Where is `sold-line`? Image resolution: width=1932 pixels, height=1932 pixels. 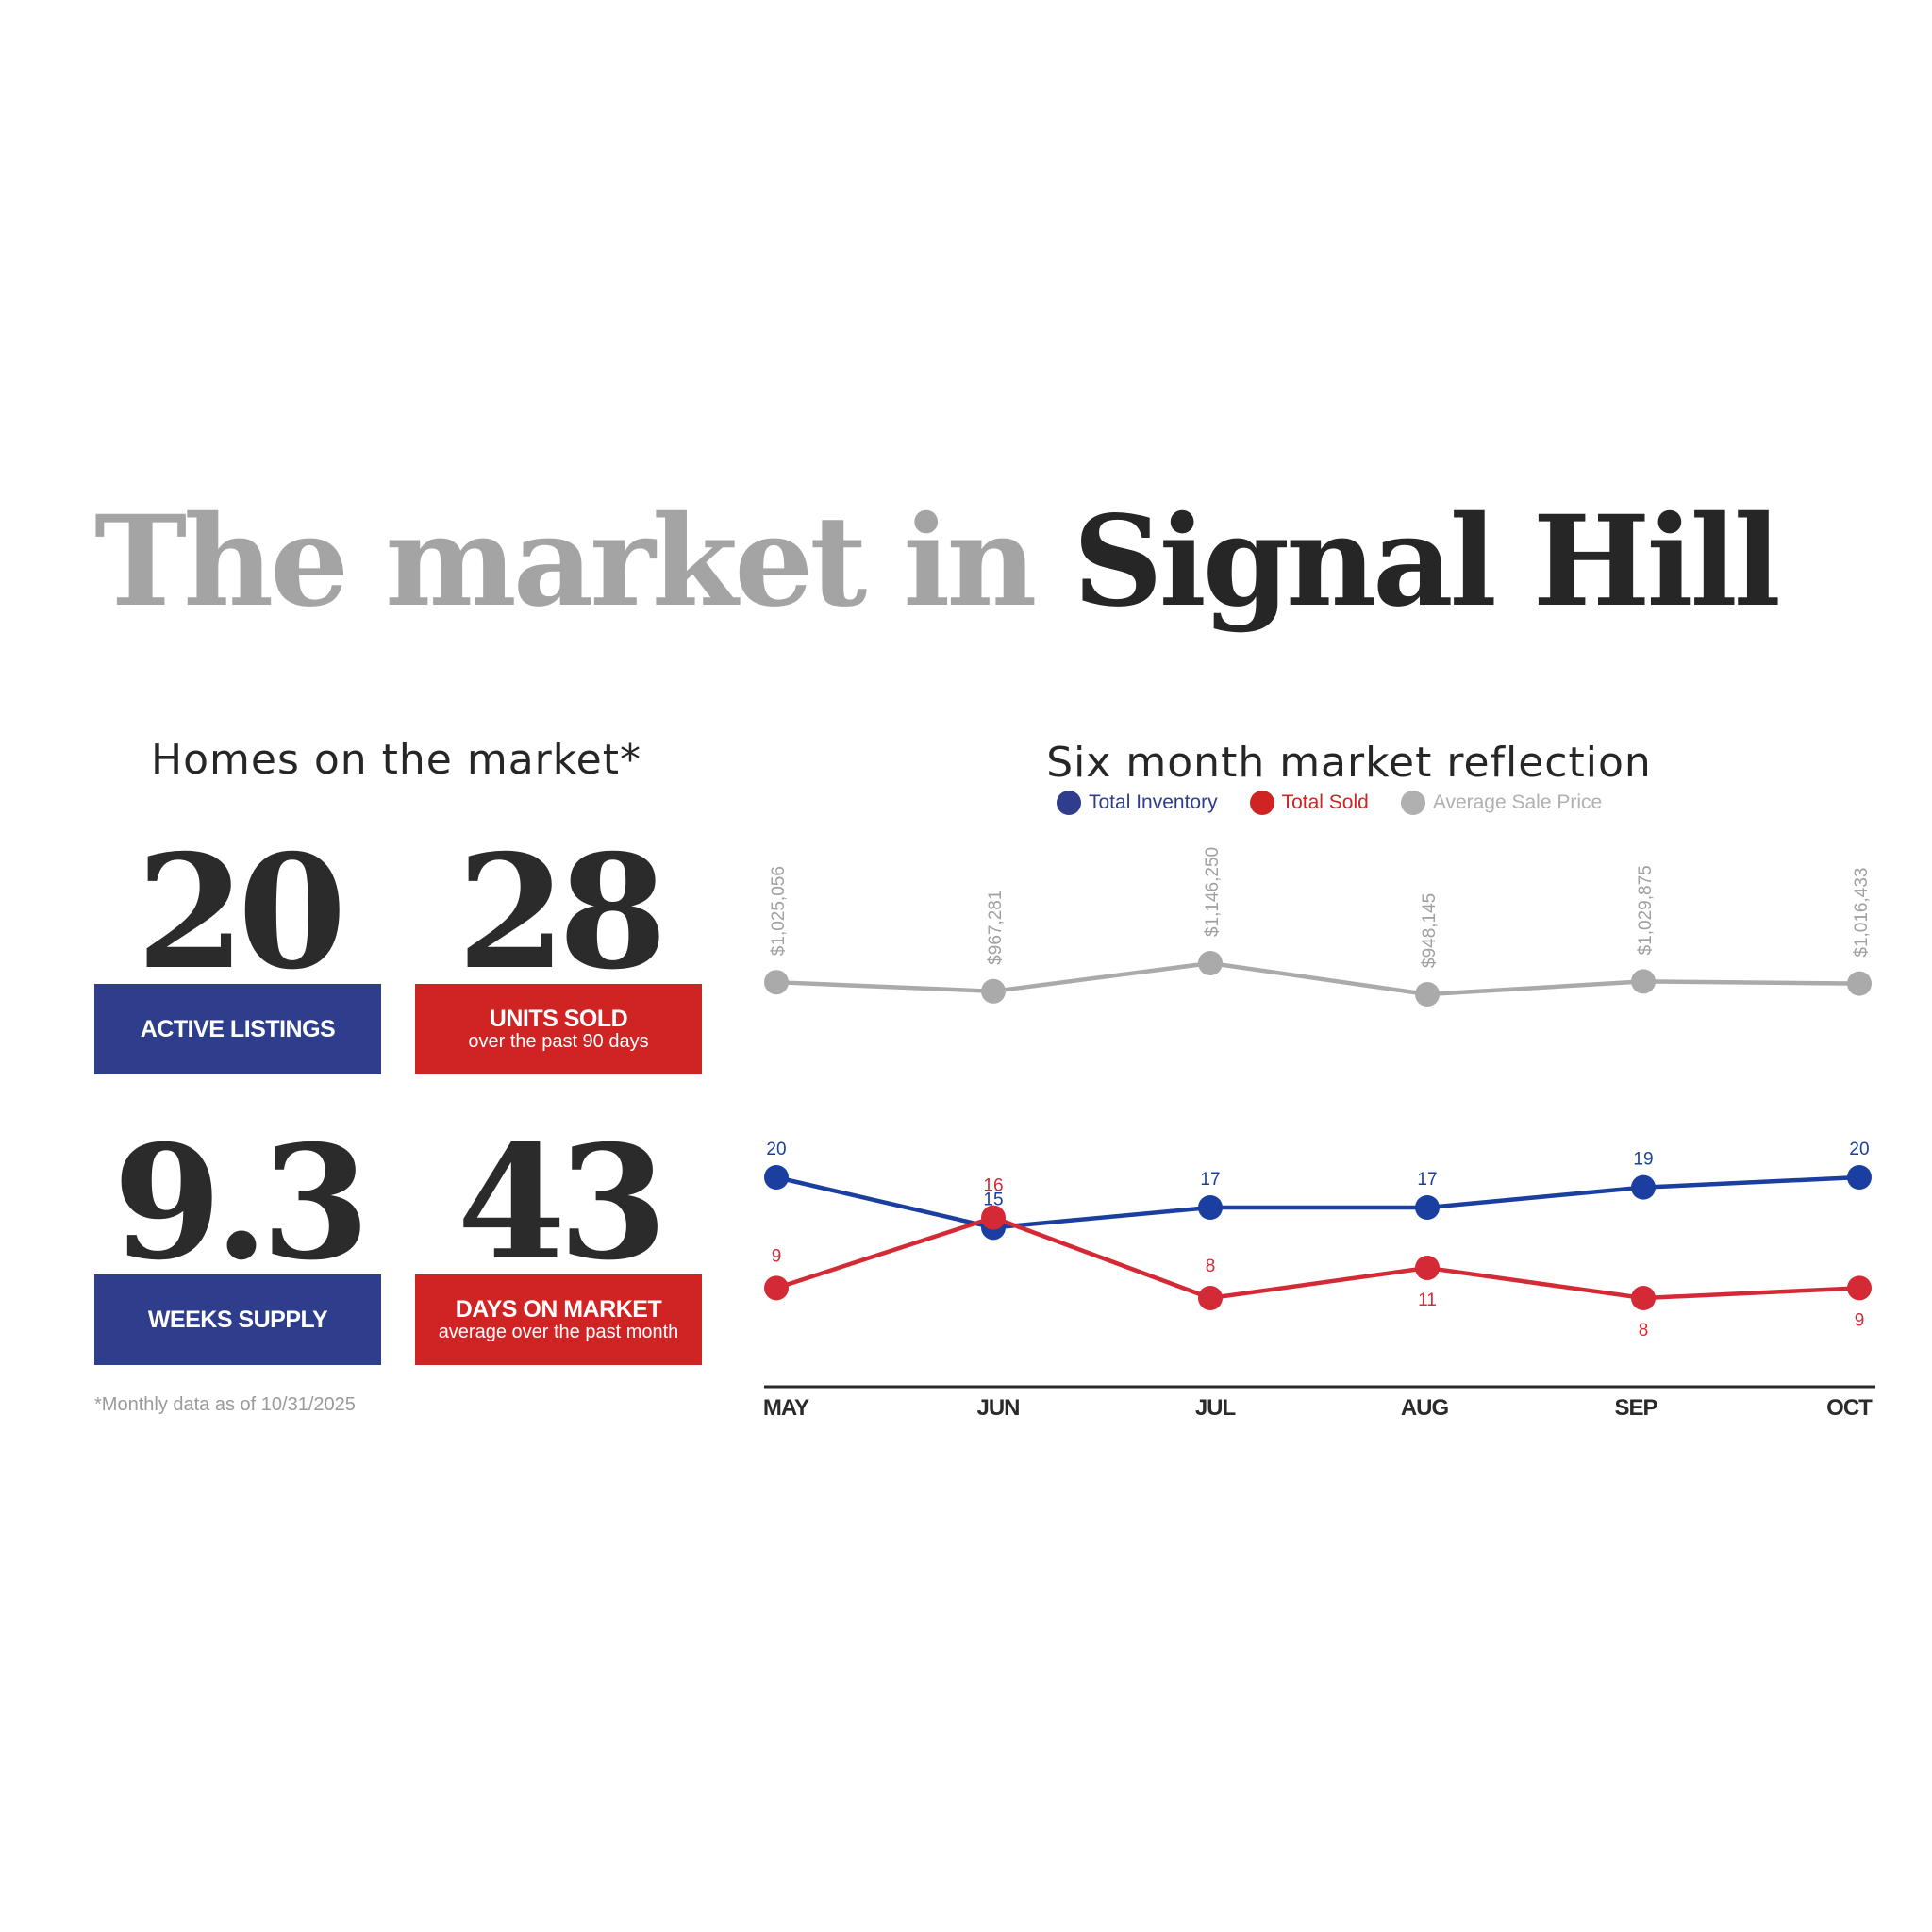 sold-line is located at coordinates (1317, 1258).